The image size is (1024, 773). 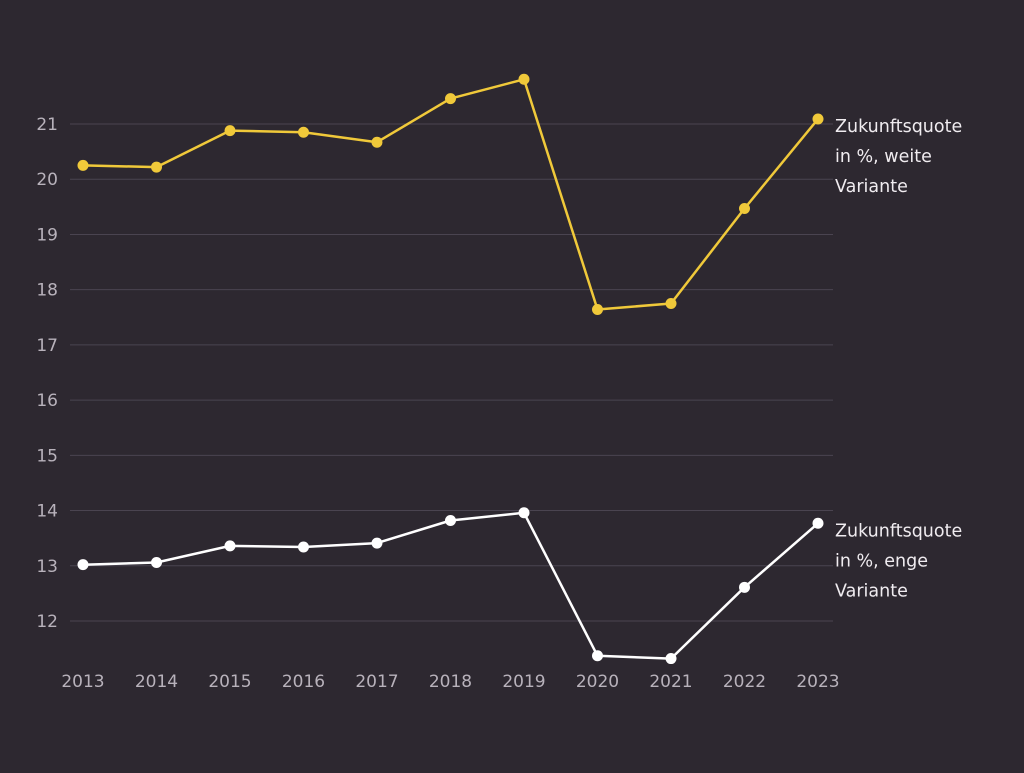 I want to click on x-tick-label: 2018, so click(x=450, y=682).